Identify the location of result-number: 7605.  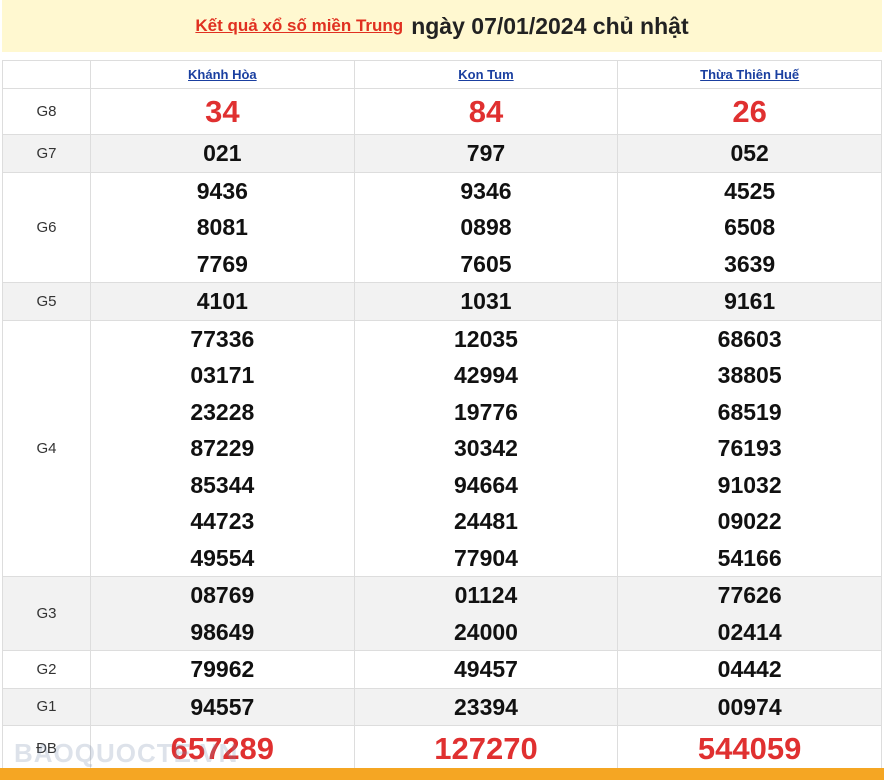
(486, 263).